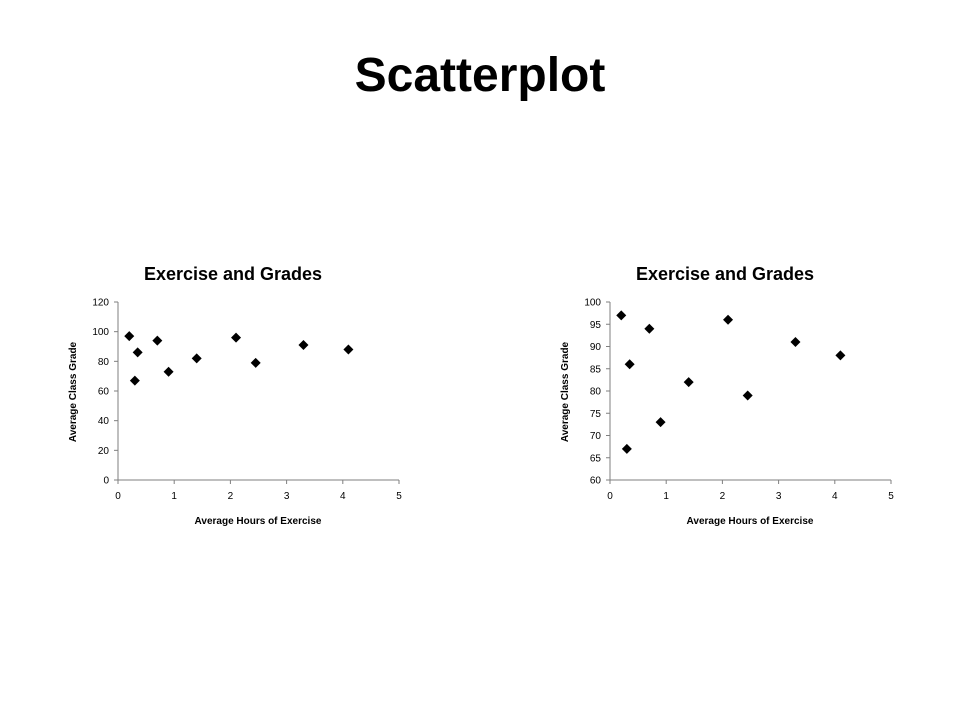 The width and height of the screenshot is (960, 720). Describe the element at coordinates (596, 436) in the screenshot. I see `y-tick-label: 70` at that location.